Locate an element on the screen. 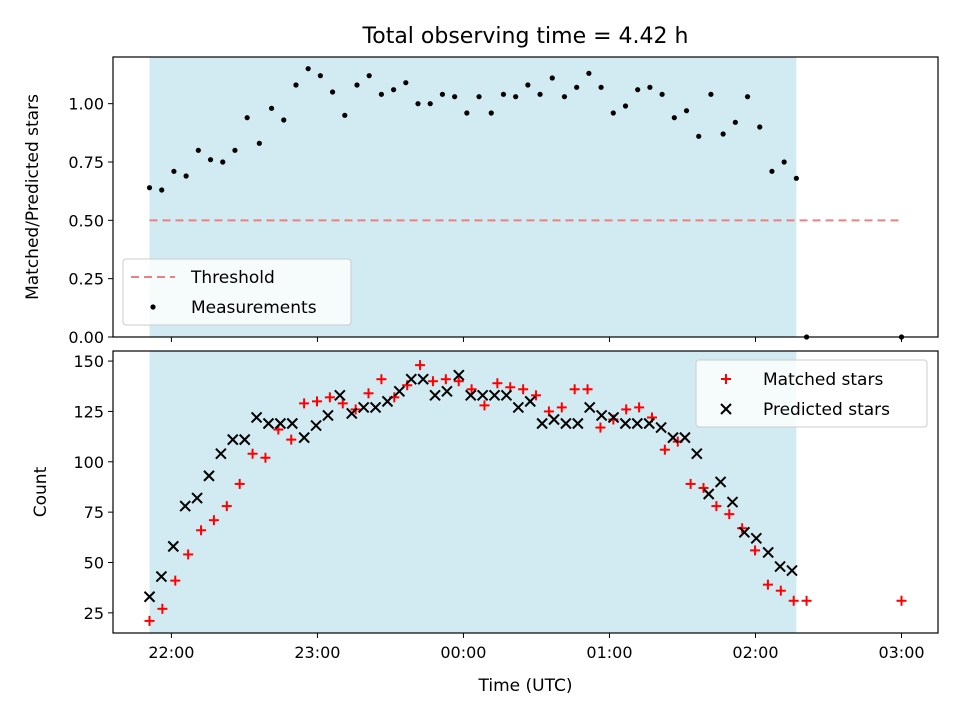 This screenshot has width=960, height=720. count-y-axis-label: Count is located at coordinates (41, 491).